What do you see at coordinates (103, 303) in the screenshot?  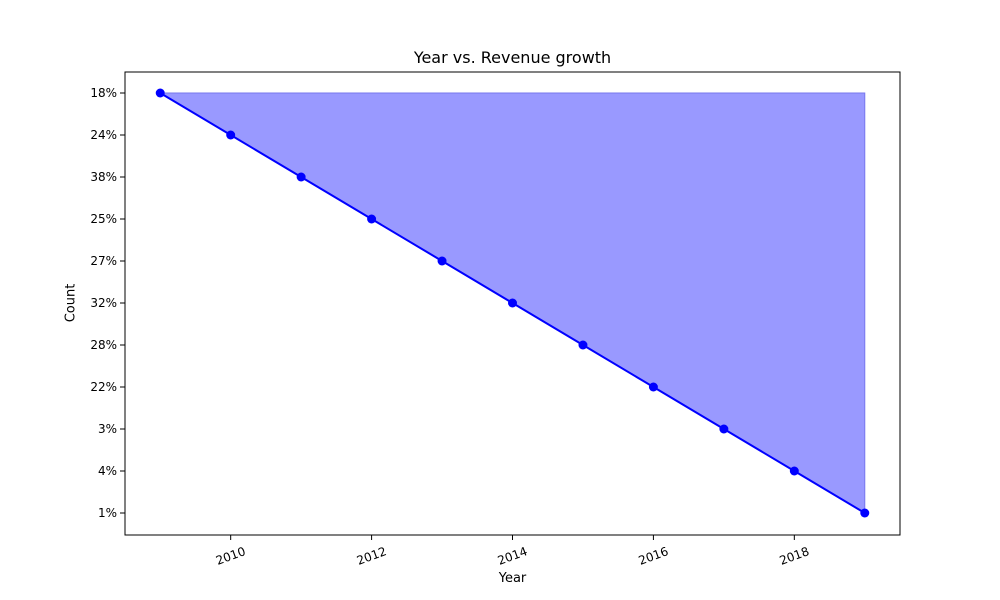 I see `y-tick-label: 32%` at bounding box center [103, 303].